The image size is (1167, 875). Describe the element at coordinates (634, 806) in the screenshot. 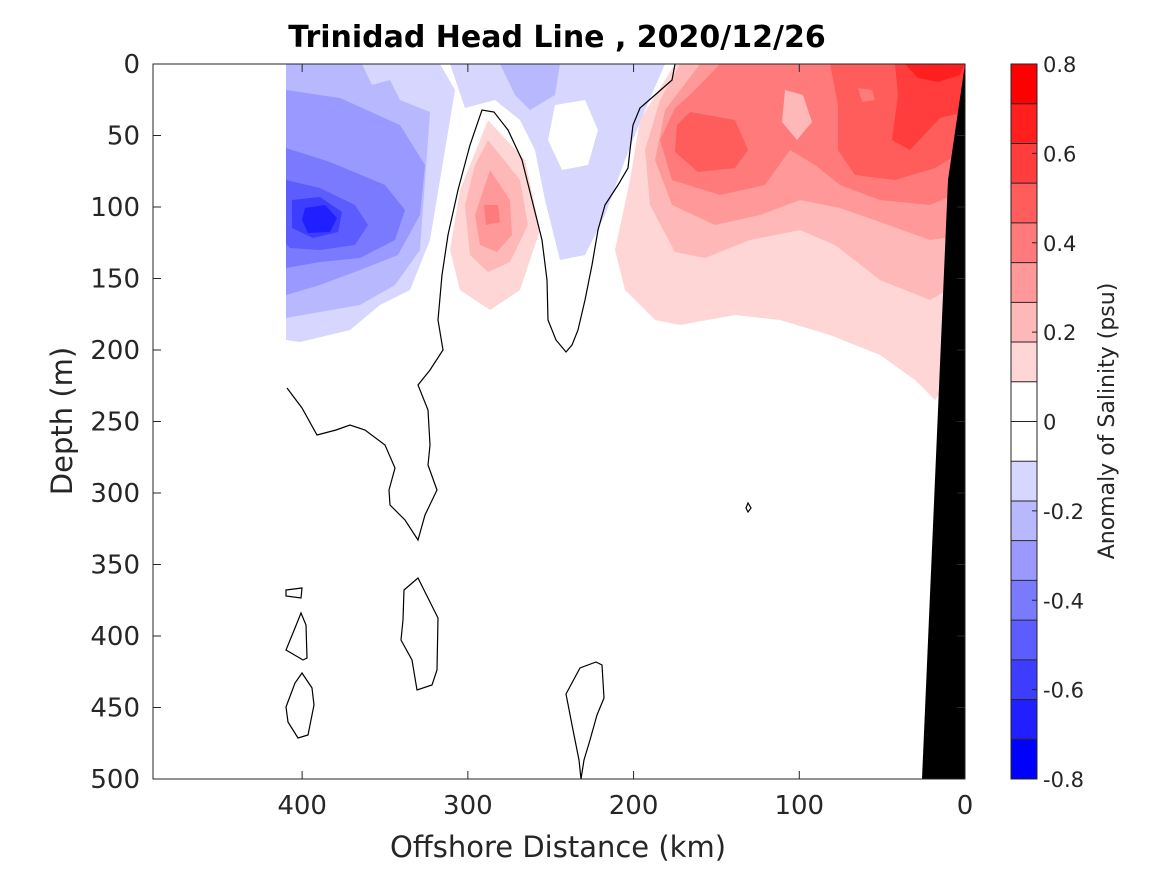

I see `x-tick-label: 200` at that location.